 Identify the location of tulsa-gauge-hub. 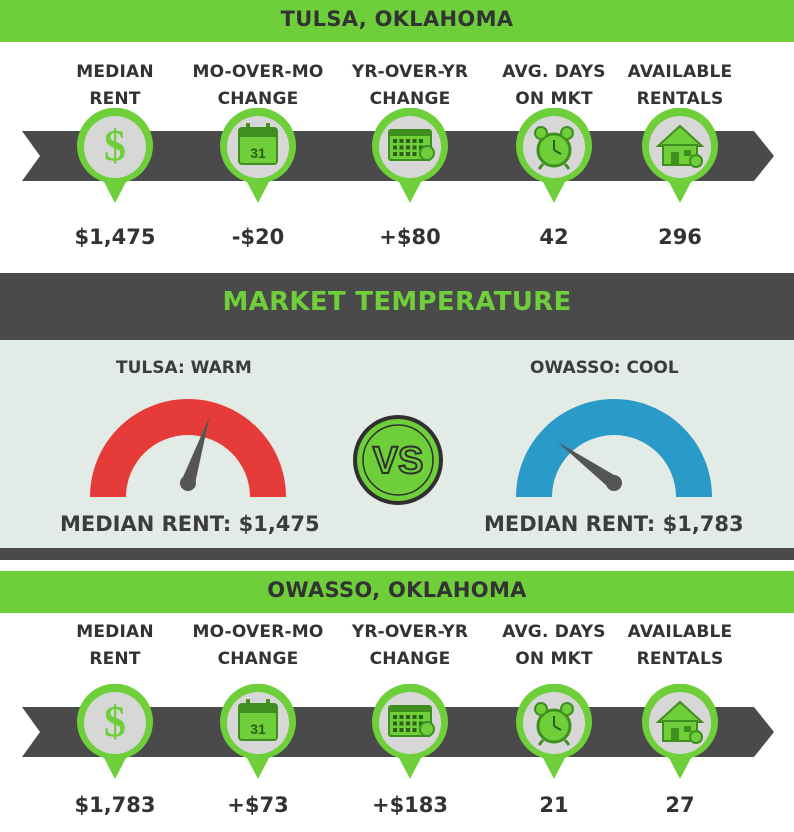
(188, 483).